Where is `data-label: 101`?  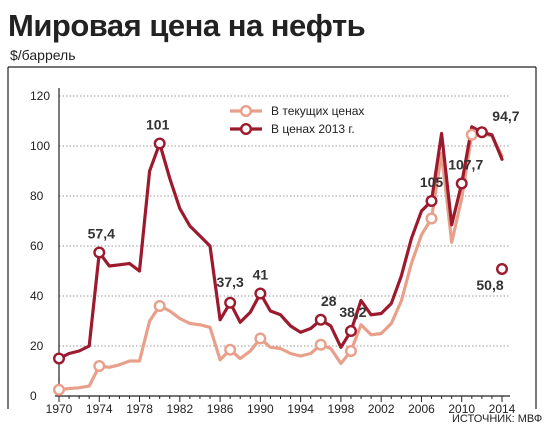 data-label: 101 is located at coordinates (158, 125).